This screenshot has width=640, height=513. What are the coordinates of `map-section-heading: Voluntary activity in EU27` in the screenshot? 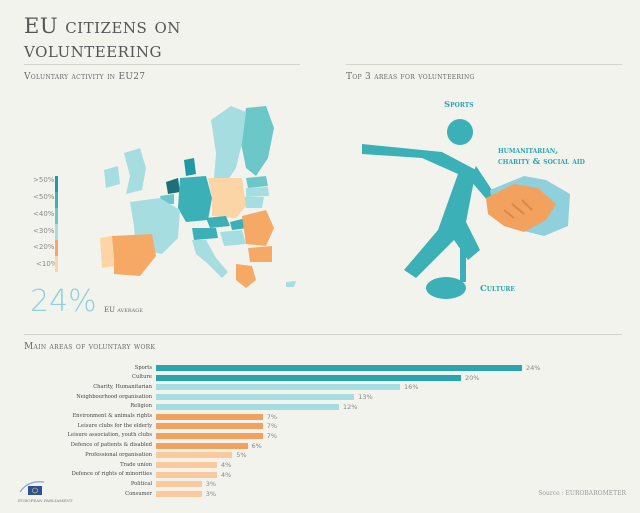 It's located at (85, 77).